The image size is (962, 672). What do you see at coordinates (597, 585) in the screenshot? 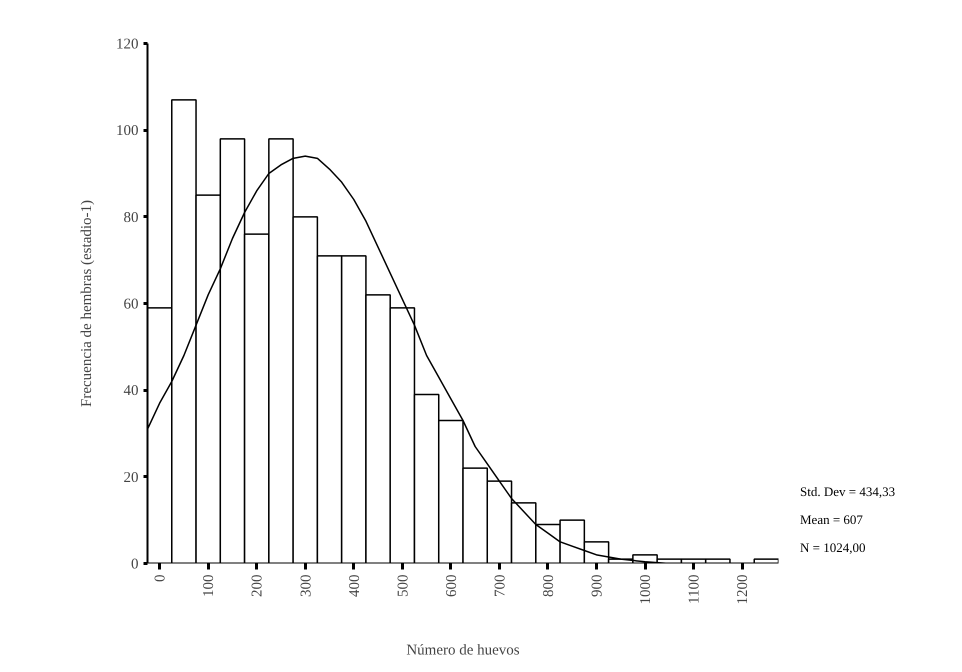
I see `x-tick-label: 900` at bounding box center [597, 585].